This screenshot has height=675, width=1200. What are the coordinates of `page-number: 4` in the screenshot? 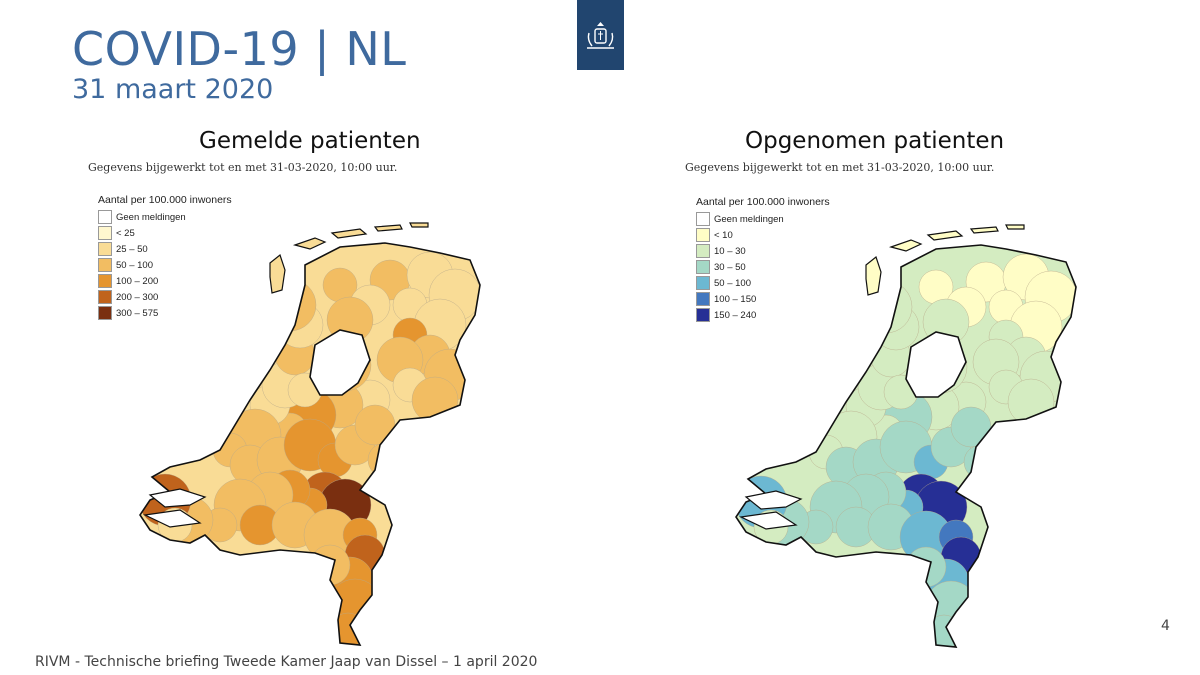 It's located at (1165, 626).